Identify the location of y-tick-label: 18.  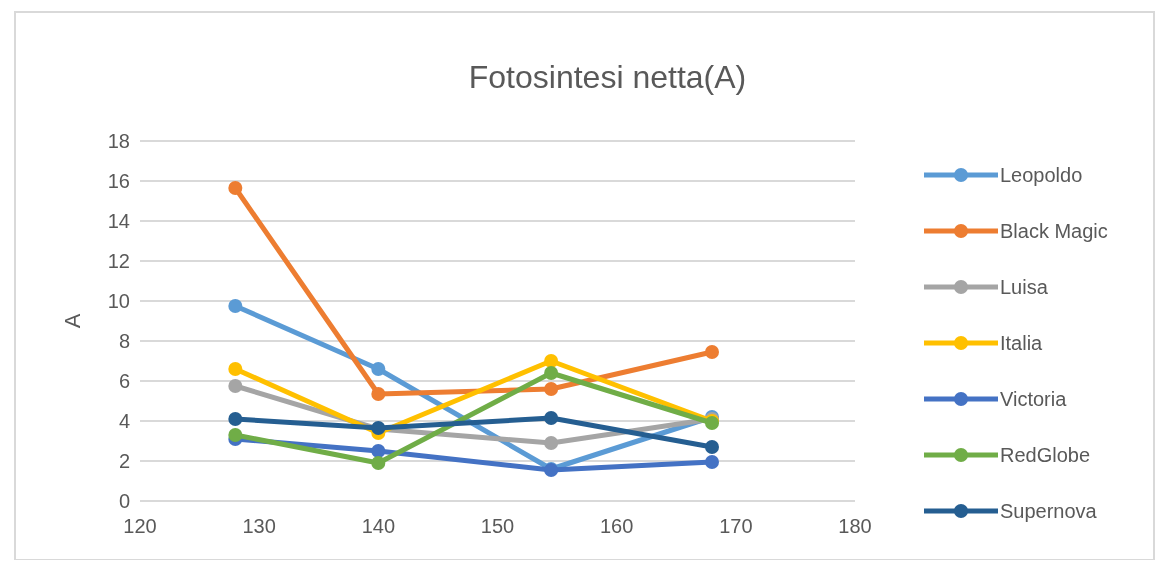
(118, 141).